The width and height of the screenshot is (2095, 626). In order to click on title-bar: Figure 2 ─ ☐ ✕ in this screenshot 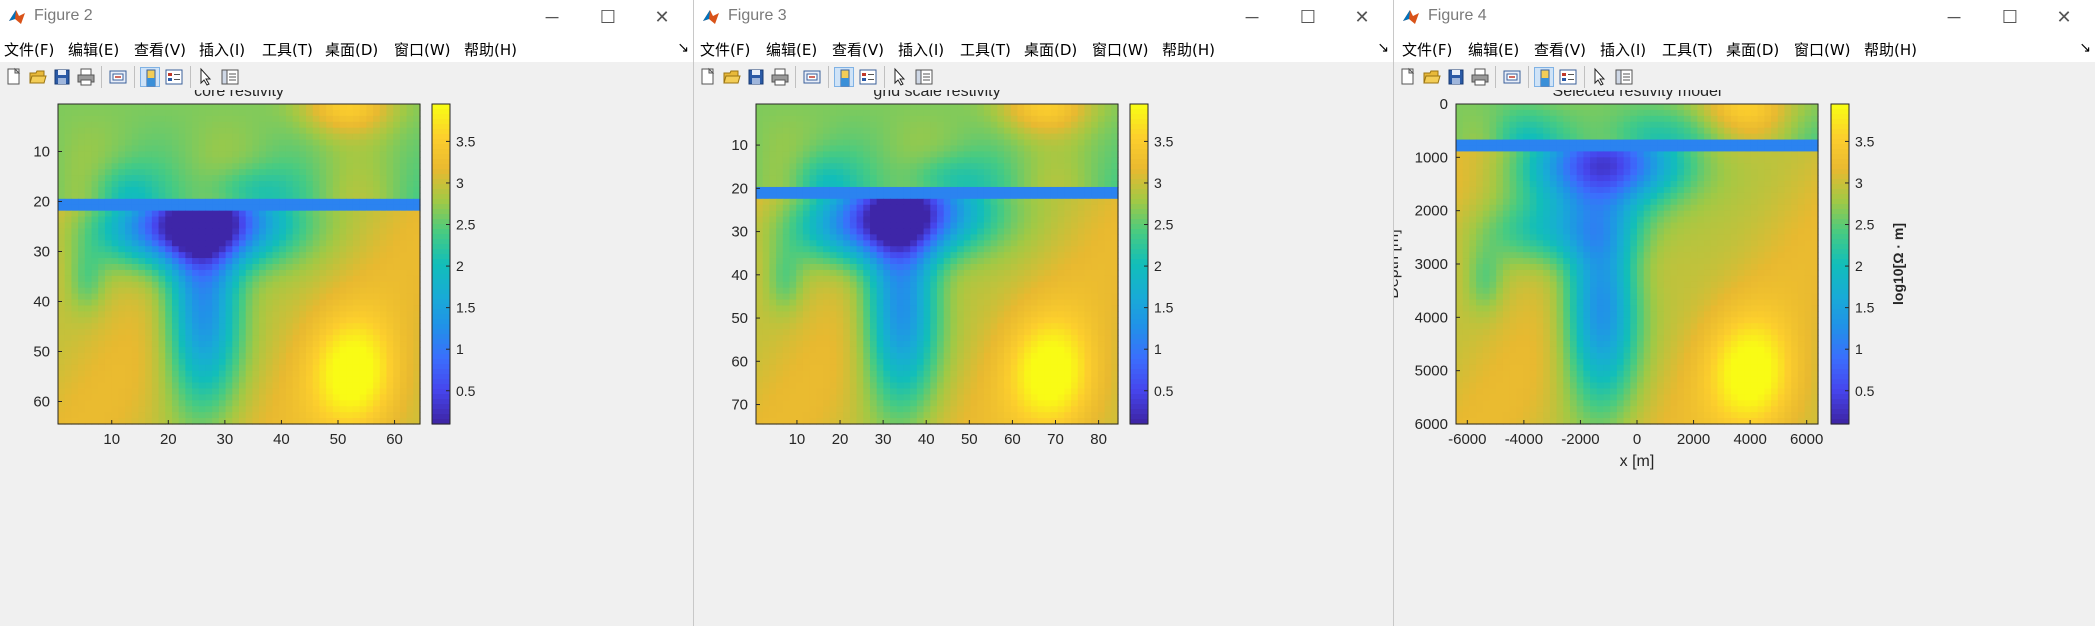, I will do `click(346, 17)`.